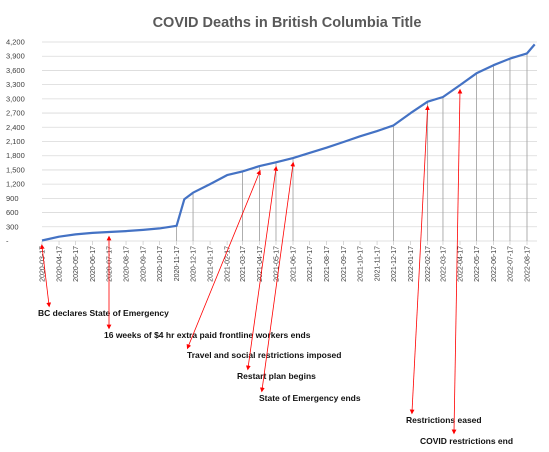 The height and width of the screenshot is (452, 549). I want to click on x-tick-label: 2022-04-17, so click(460, 264).